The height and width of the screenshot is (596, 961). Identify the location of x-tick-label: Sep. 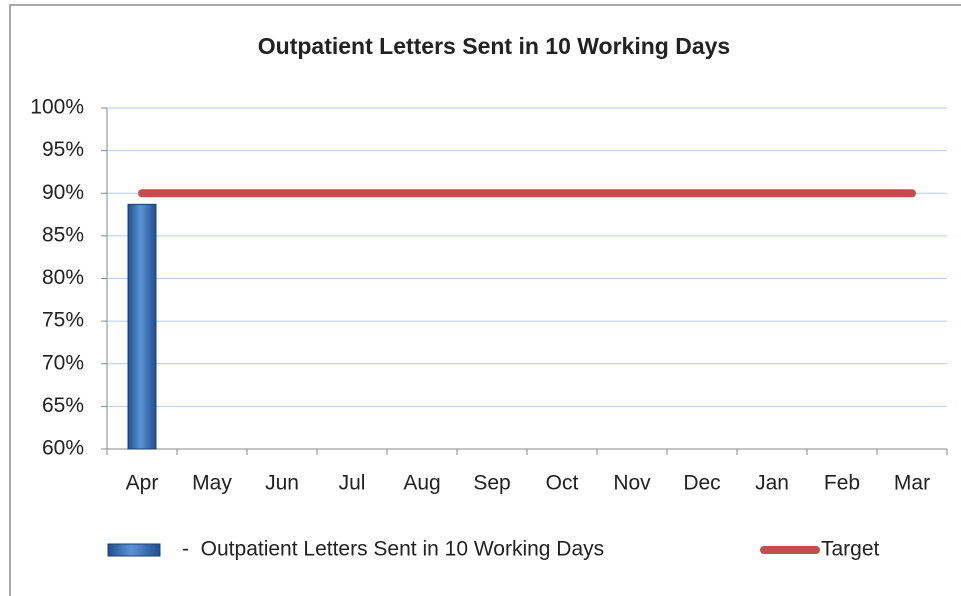
(491, 483).